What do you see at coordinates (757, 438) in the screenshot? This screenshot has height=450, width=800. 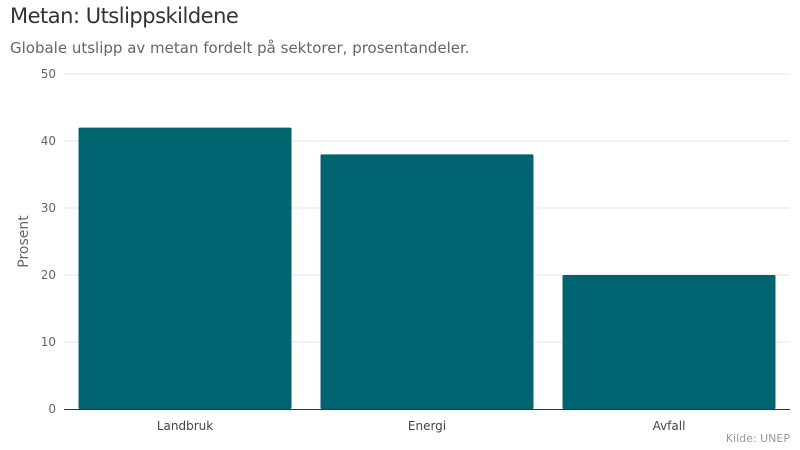 I see `source-note: Kilde: UNEP` at bounding box center [757, 438].